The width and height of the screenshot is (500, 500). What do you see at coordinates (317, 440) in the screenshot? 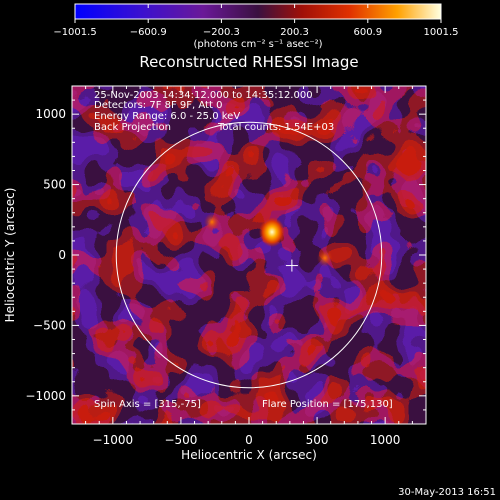
I see `x-tick-label: 500` at bounding box center [317, 440].